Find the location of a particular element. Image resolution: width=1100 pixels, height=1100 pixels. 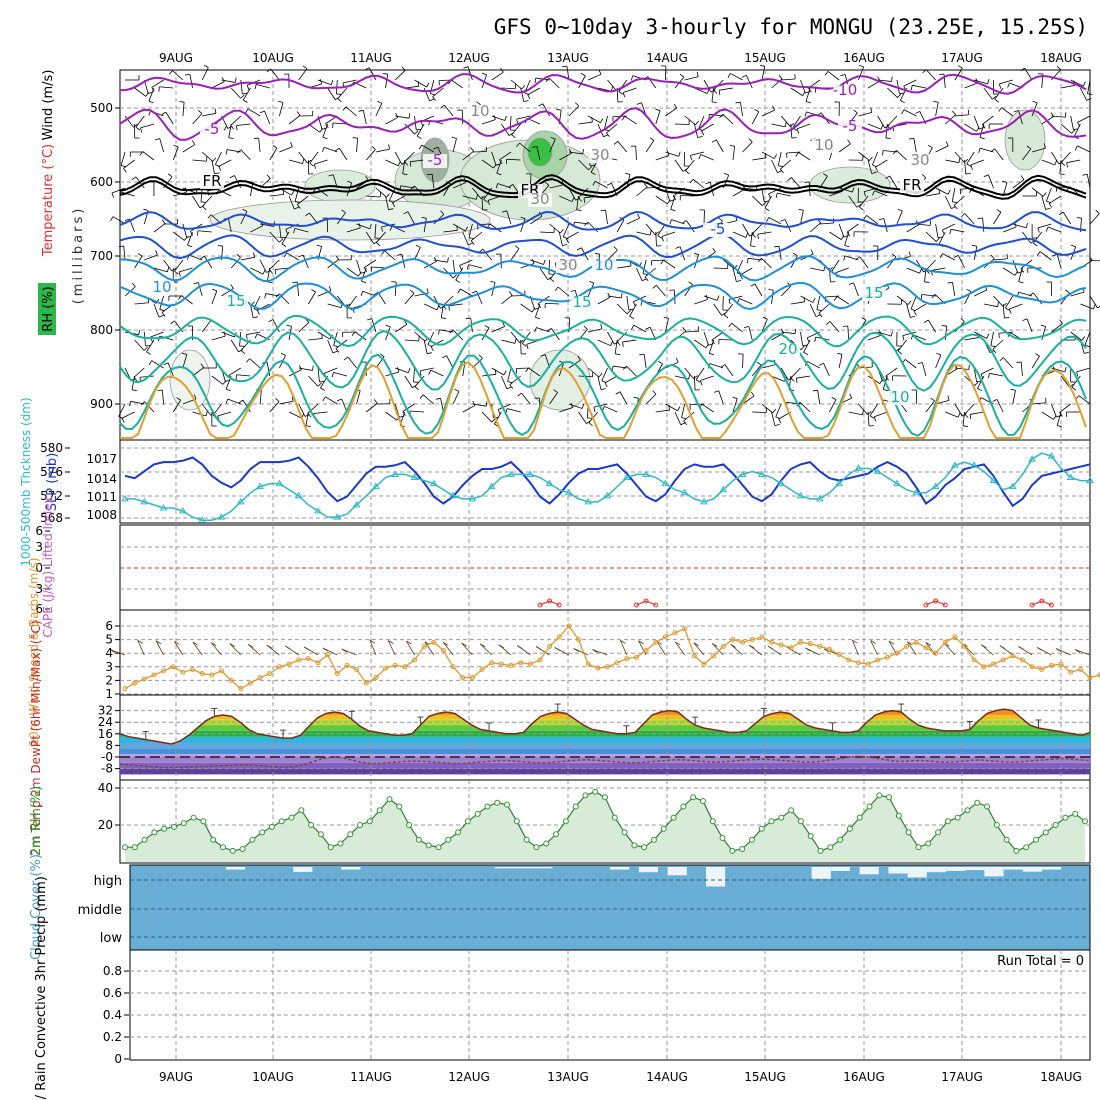

label-bg is located at coordinates (212, 130).